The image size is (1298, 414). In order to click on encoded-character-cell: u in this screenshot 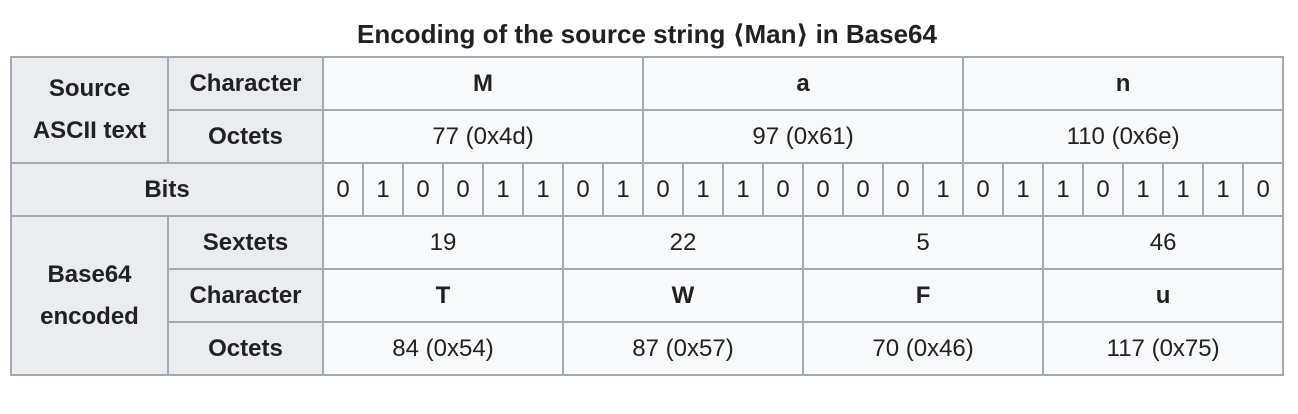, I will do `click(1163, 295)`.